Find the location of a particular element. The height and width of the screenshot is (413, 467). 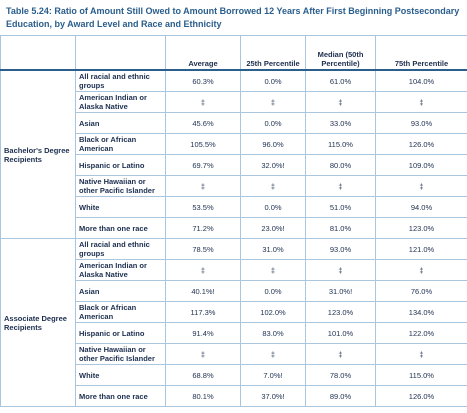

table-row: More than one race 71.2% 23.0%! 81.0% 123.0% is located at coordinates (234, 228).